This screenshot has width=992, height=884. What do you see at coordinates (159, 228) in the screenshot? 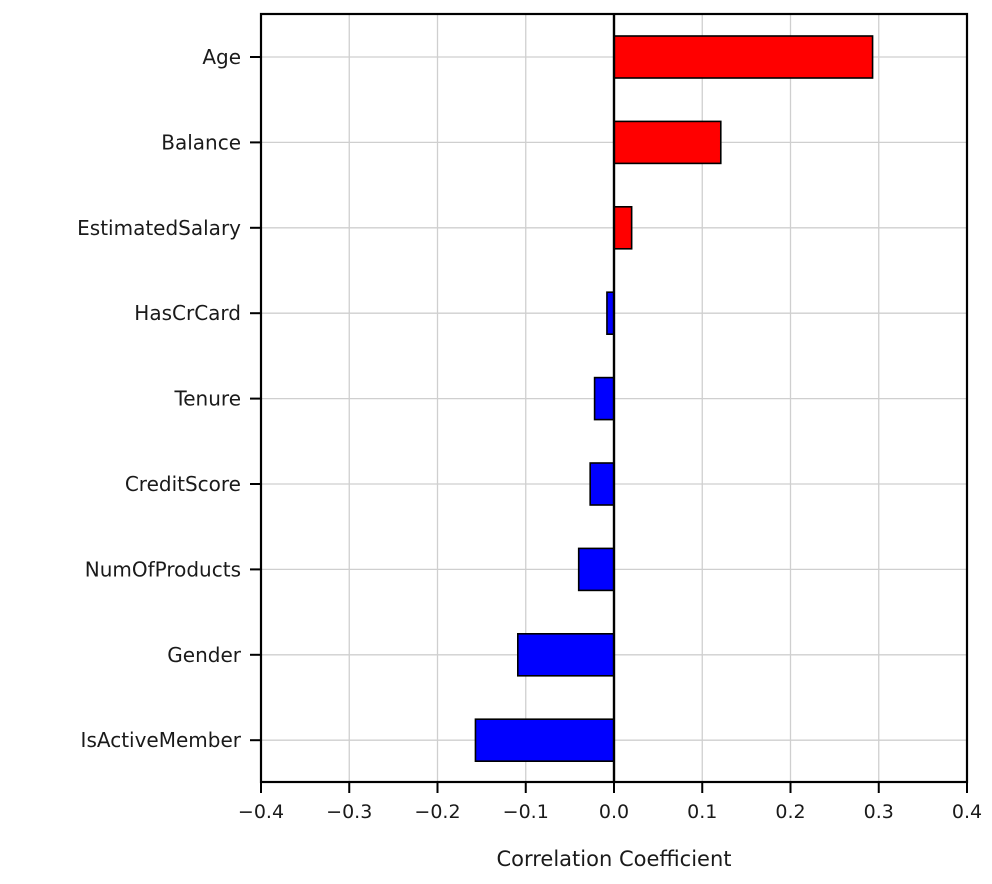
I see `y-tick-label: EstimatedSalary` at bounding box center [159, 228].